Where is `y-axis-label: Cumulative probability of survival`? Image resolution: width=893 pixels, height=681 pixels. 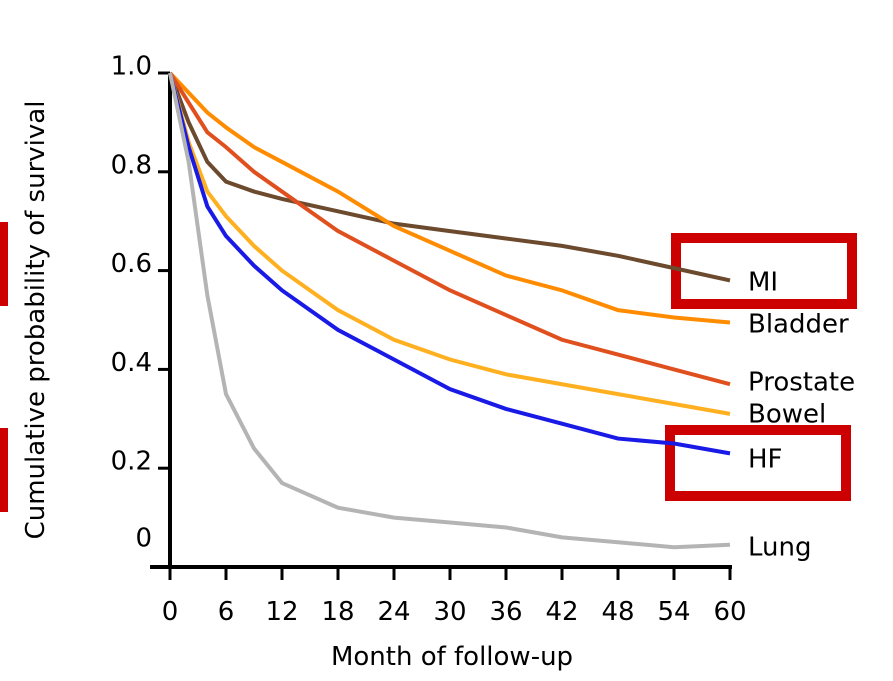
y-axis-label: Cumulative probability of survival is located at coordinates (36, 320).